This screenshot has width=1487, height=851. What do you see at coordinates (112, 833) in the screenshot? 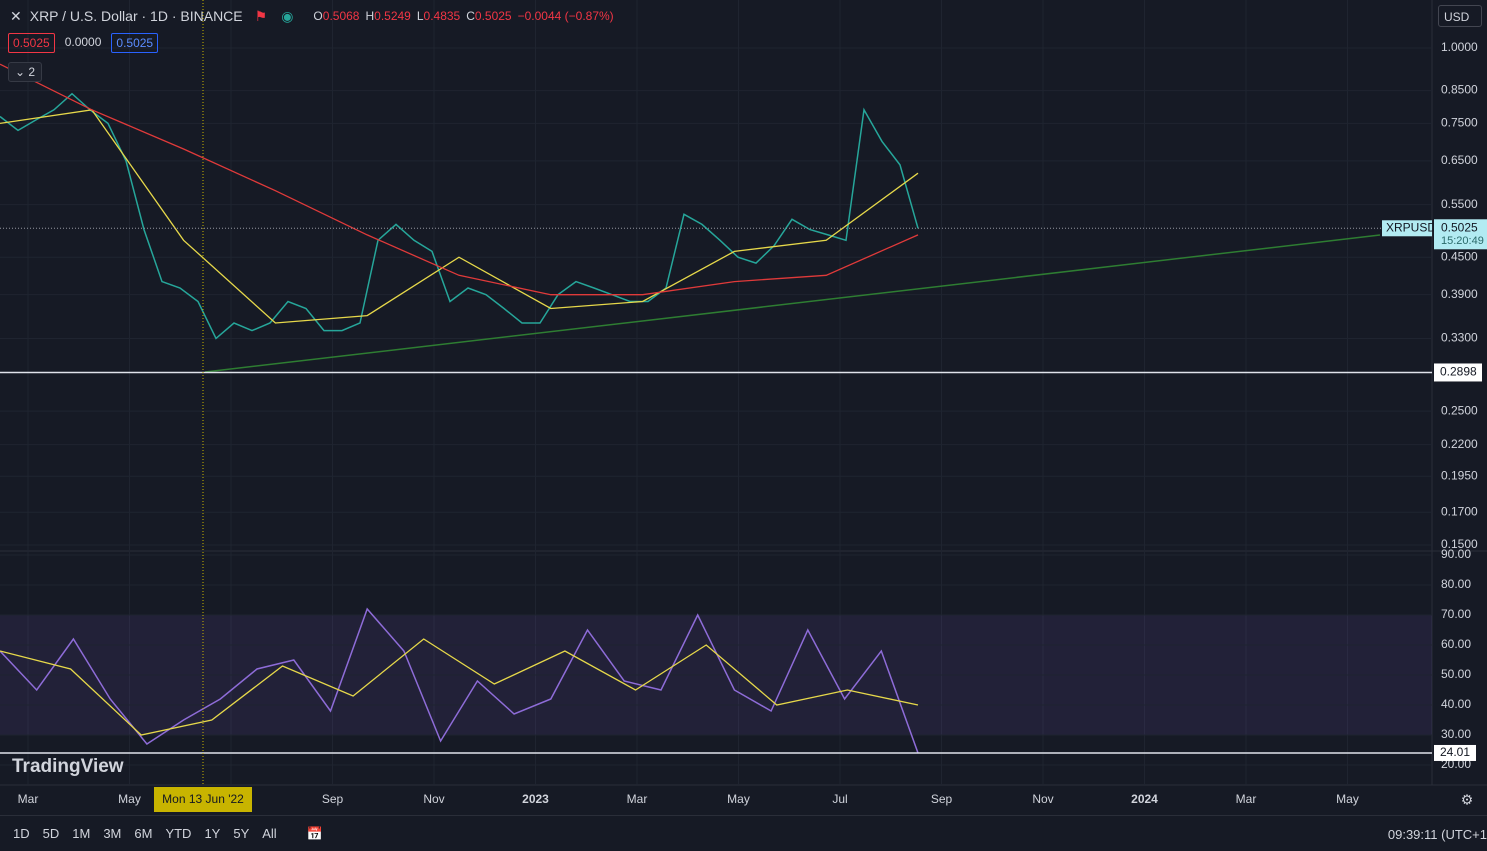
I see `range-button: 3M` at bounding box center [112, 833].